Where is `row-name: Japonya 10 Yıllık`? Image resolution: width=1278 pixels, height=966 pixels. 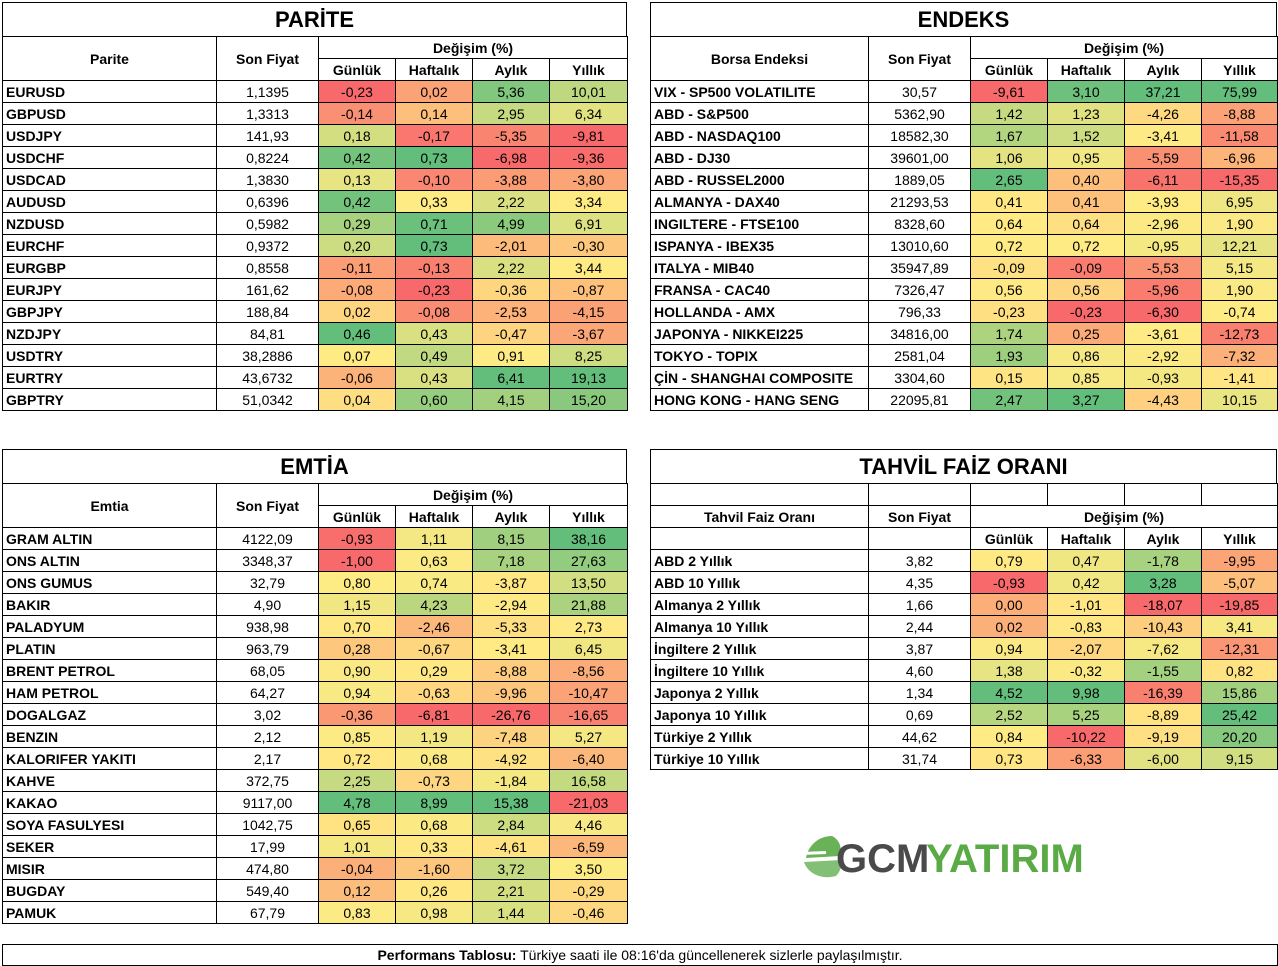 row-name: Japonya 10 Yıllık is located at coordinates (759, 714).